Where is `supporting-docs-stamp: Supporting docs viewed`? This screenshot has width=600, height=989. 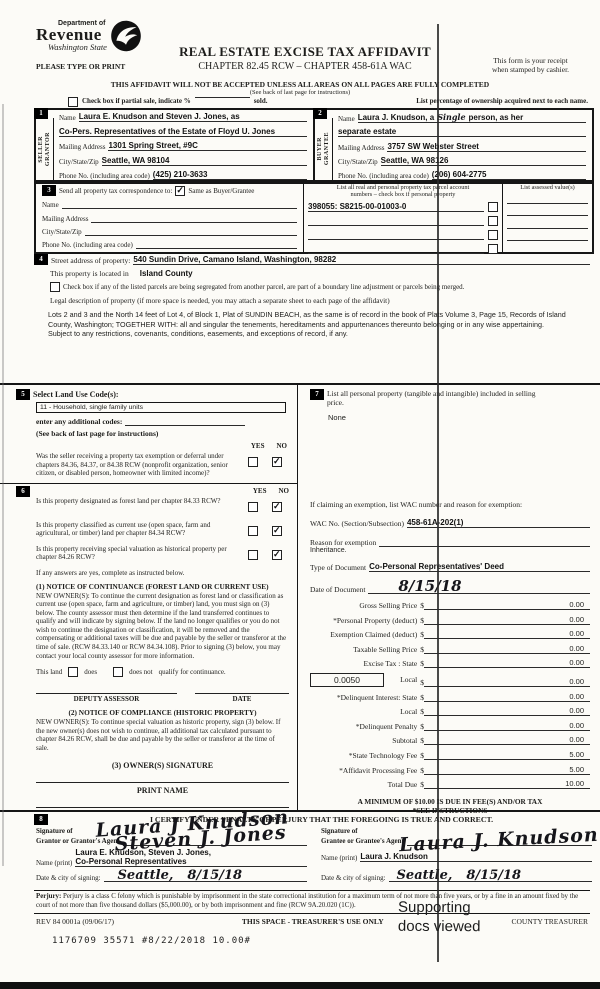
supporting-docs-stamp: Supporting docs viewed is located at coordinates (439, 917).